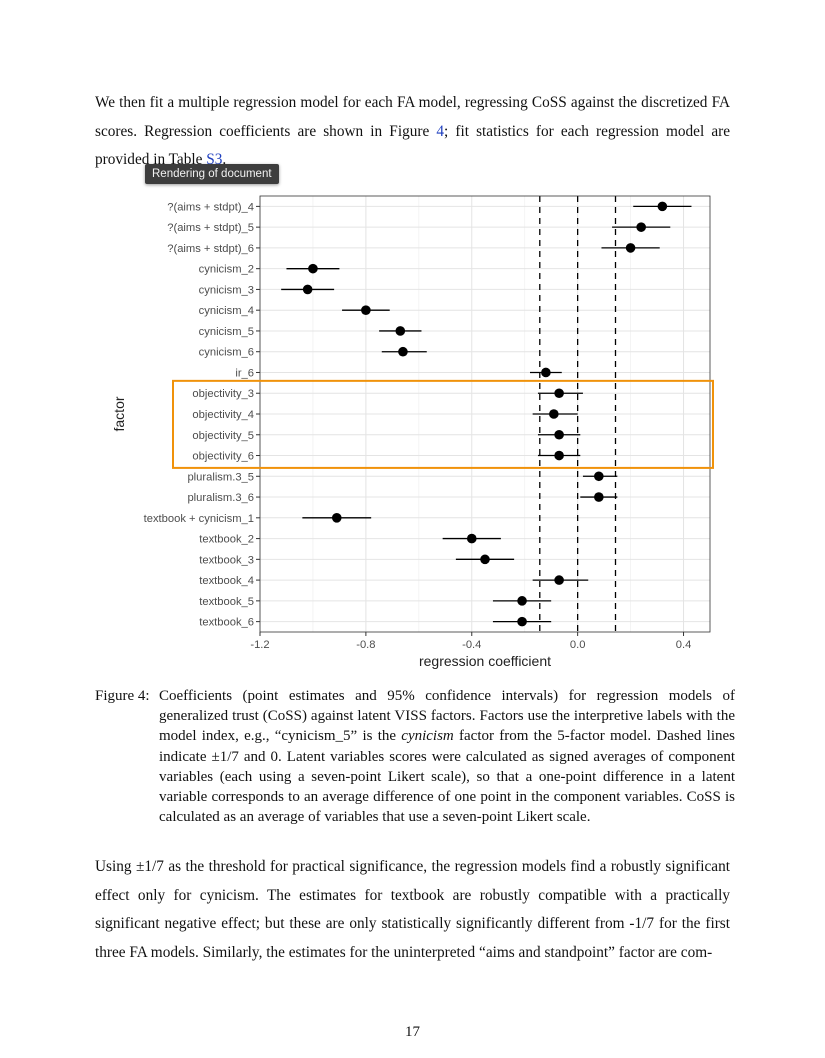 The height and width of the screenshot is (1058, 825). What do you see at coordinates (226, 270) in the screenshot?
I see `y-tick-label: cynicism_2` at bounding box center [226, 270].